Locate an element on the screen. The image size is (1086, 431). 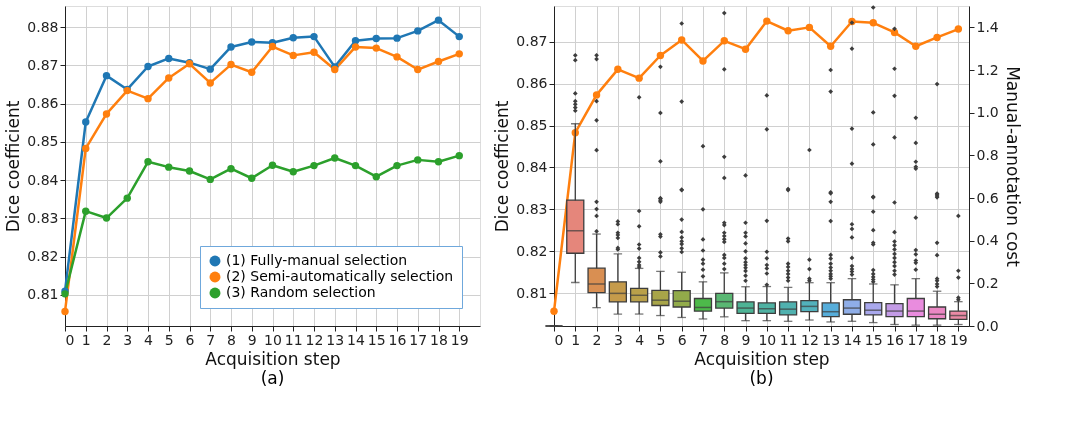
y2-tick-label: 0.6 is located at coordinates (987, 197).